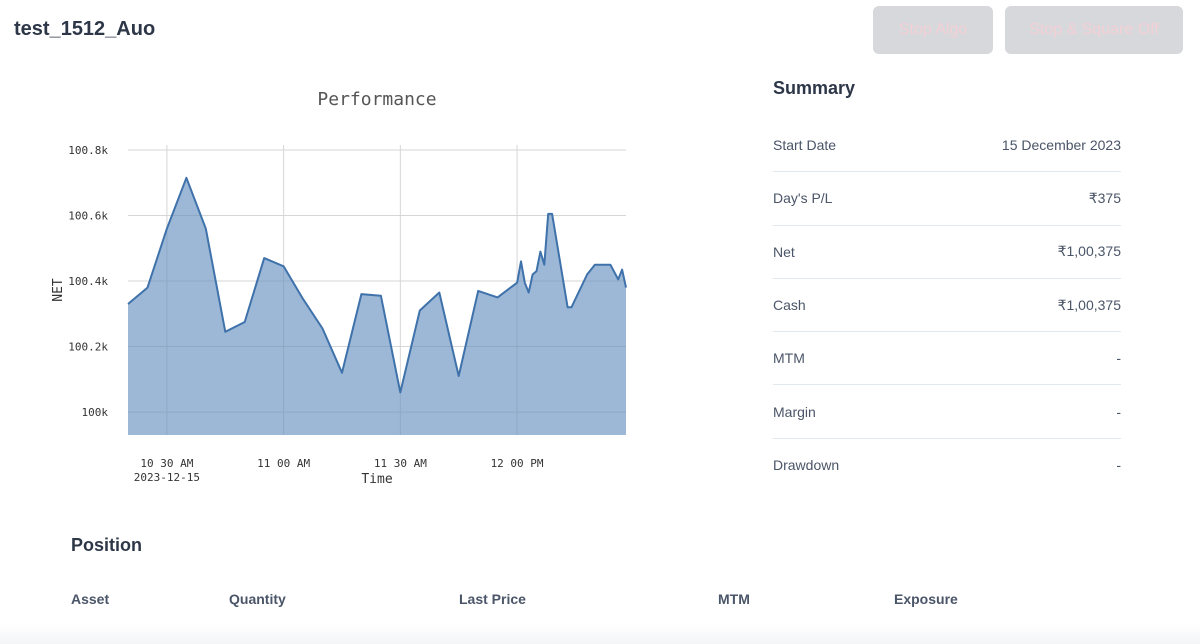 The image size is (1200, 644). Describe the element at coordinates (88, 150) in the screenshot. I see `y-tick-label: 100.8k` at that location.